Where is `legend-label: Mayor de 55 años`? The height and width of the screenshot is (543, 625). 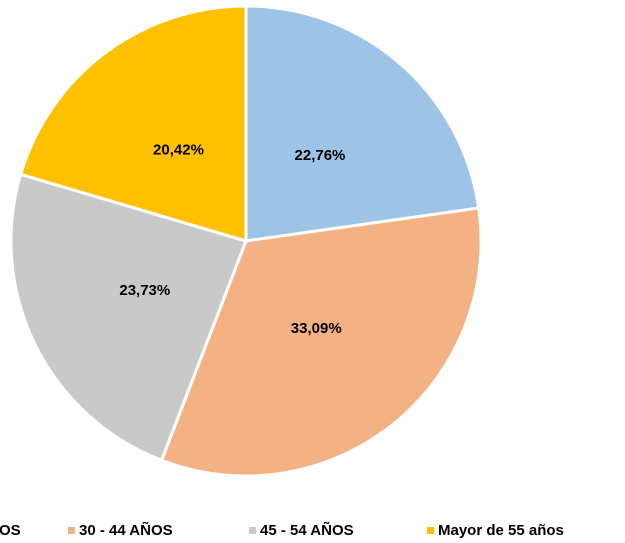 legend-label: Mayor de 55 años is located at coordinates (501, 530).